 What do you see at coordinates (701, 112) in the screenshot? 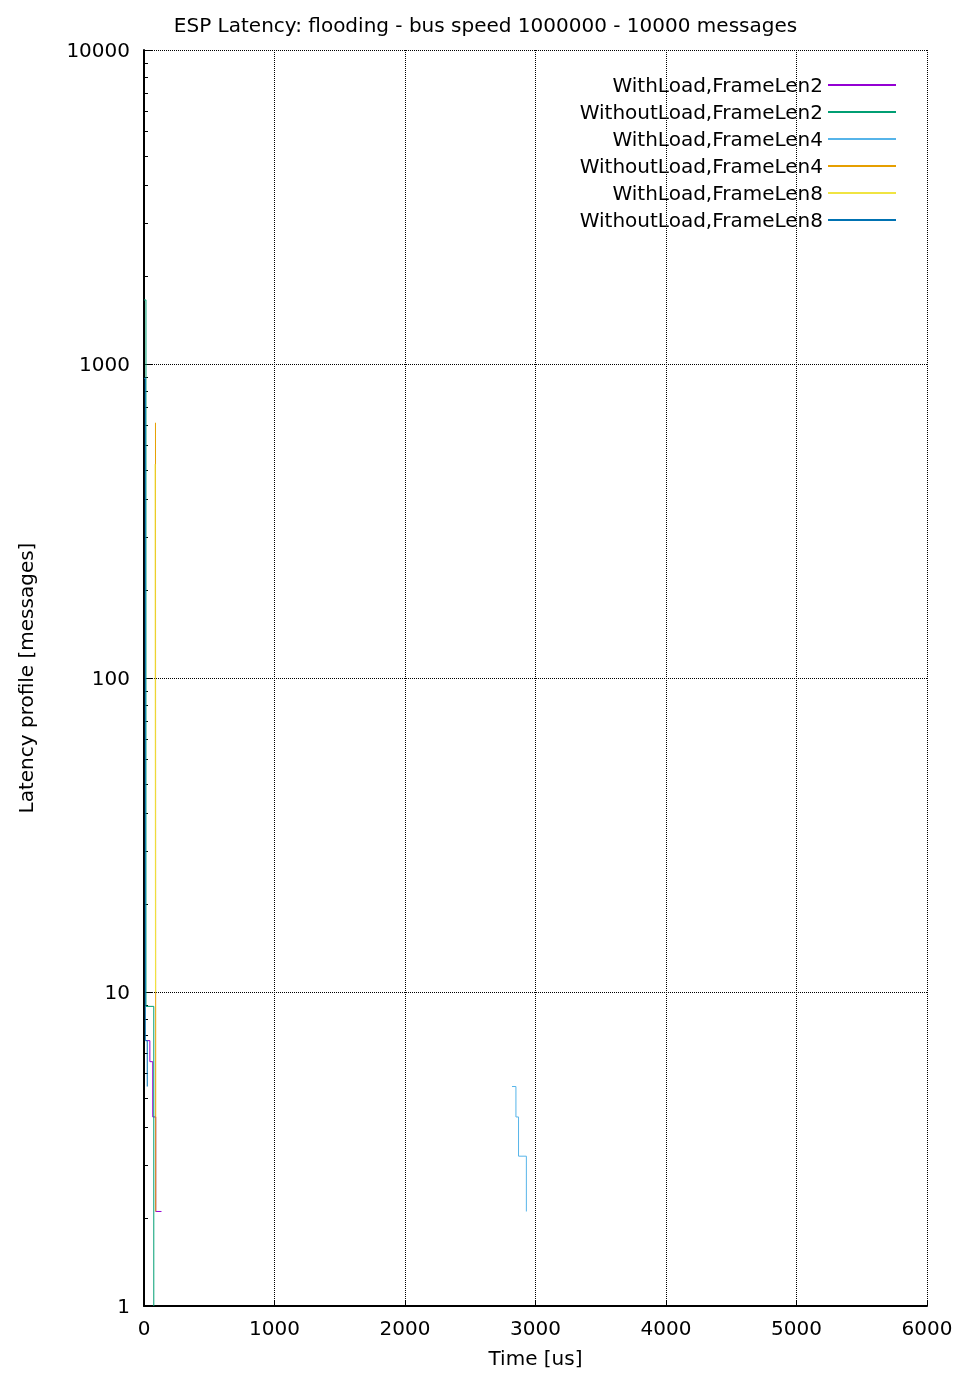
I see `legend-label: WithoutLoad,FrameLen2` at bounding box center [701, 112].